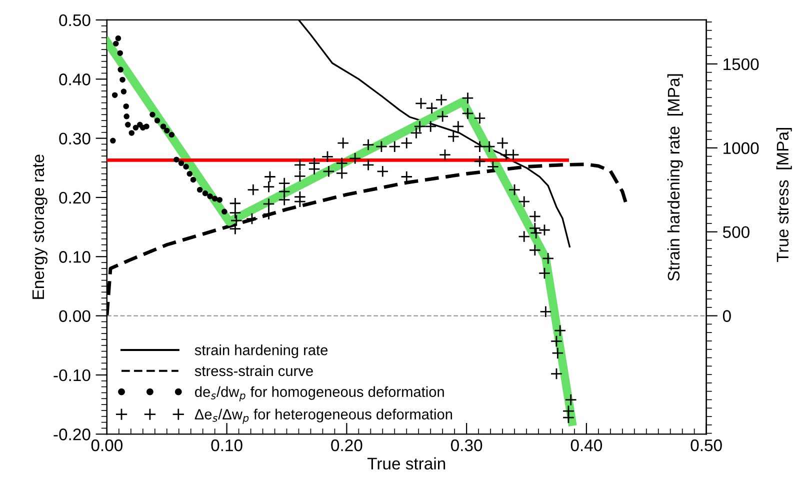 Image resolution: width=810 pixels, height=499 pixels. Describe the element at coordinates (72, 434) in the screenshot. I see `y-tick-label: -0.20` at that location.